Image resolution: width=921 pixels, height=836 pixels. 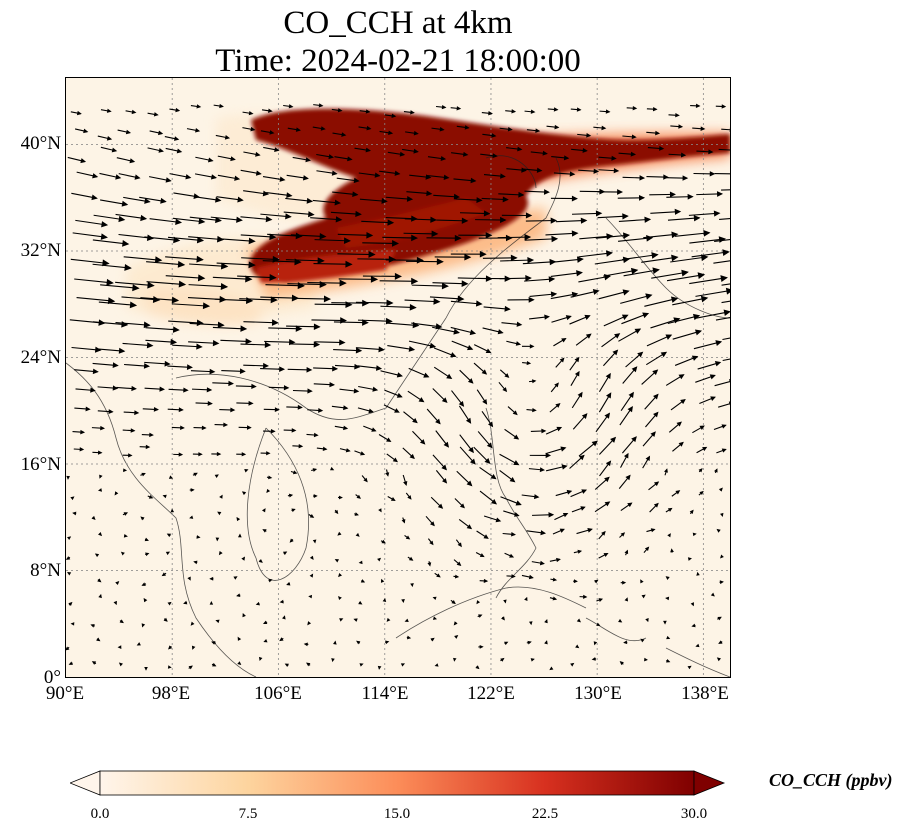 I want to click on colorbar-max-extend, so click(x=709, y=783).